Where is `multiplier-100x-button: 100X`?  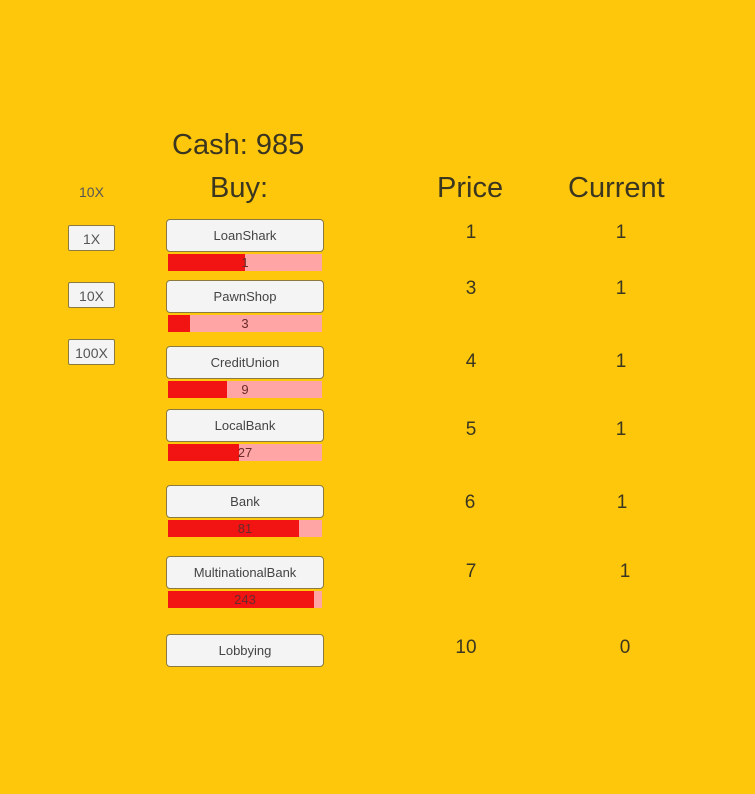 multiplier-100x-button: 100X is located at coordinates (91, 352).